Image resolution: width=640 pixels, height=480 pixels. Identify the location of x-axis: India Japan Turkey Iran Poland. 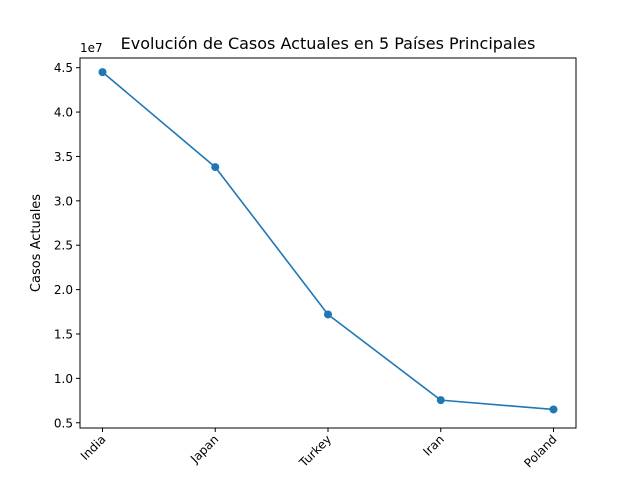
(319, 449).